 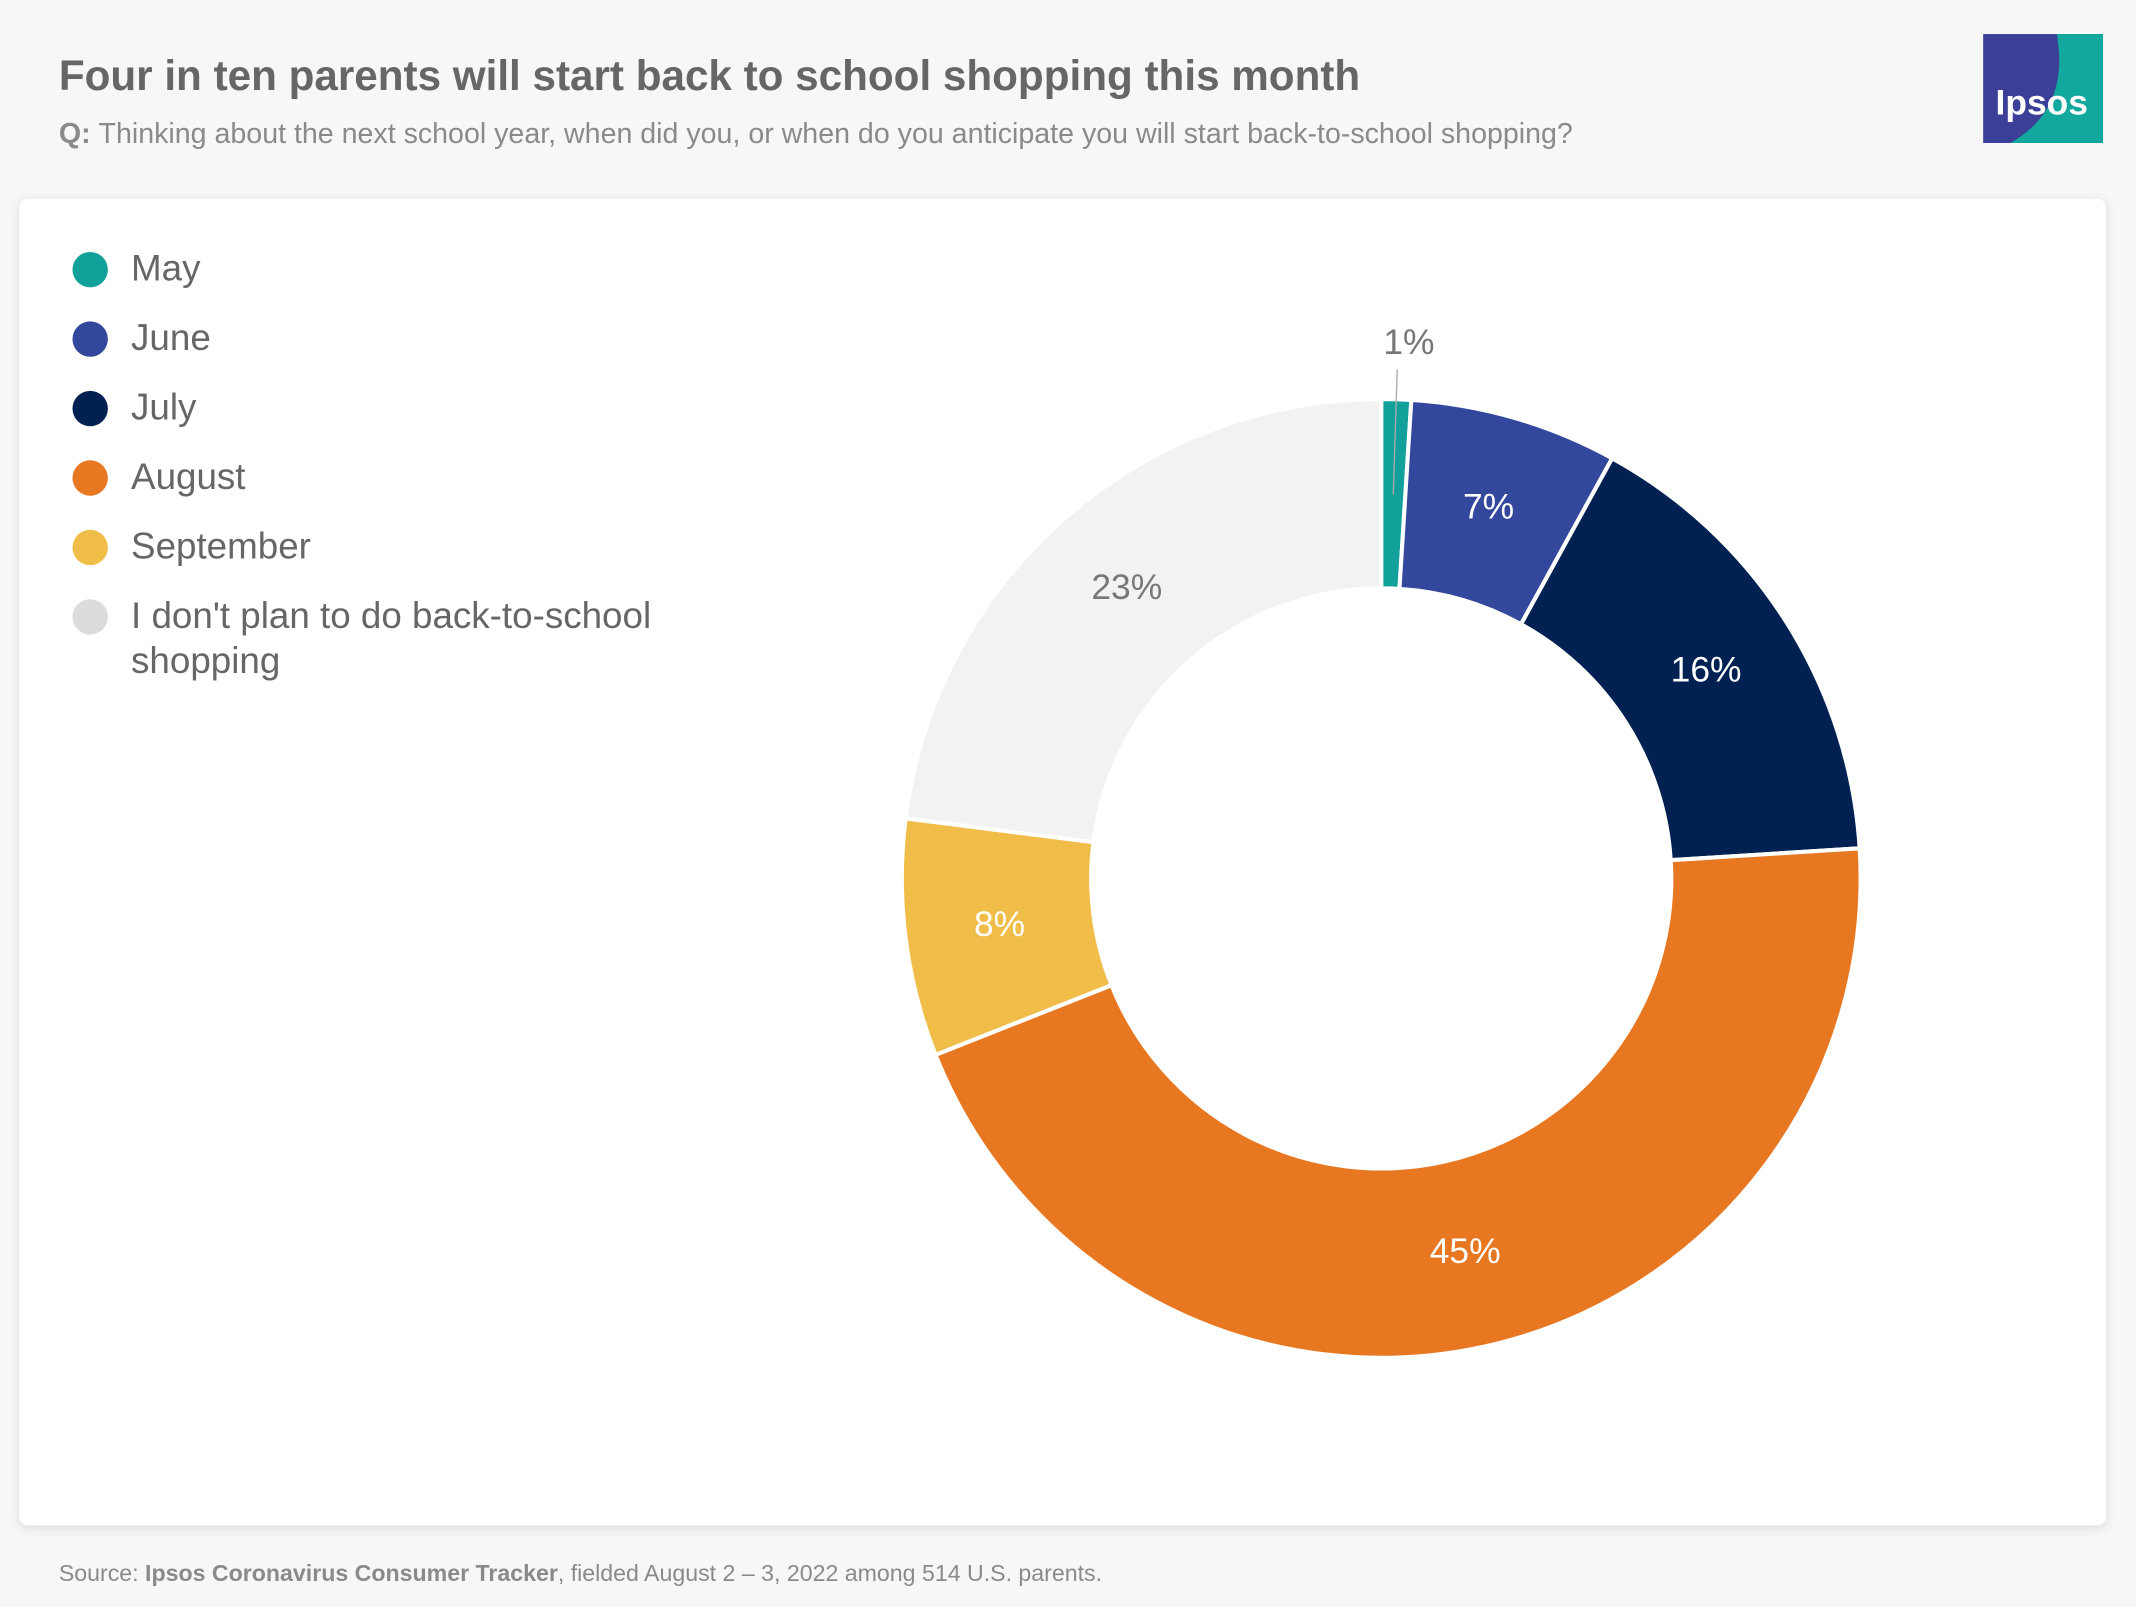 I want to click on legend-item: September, so click(x=221, y=546).